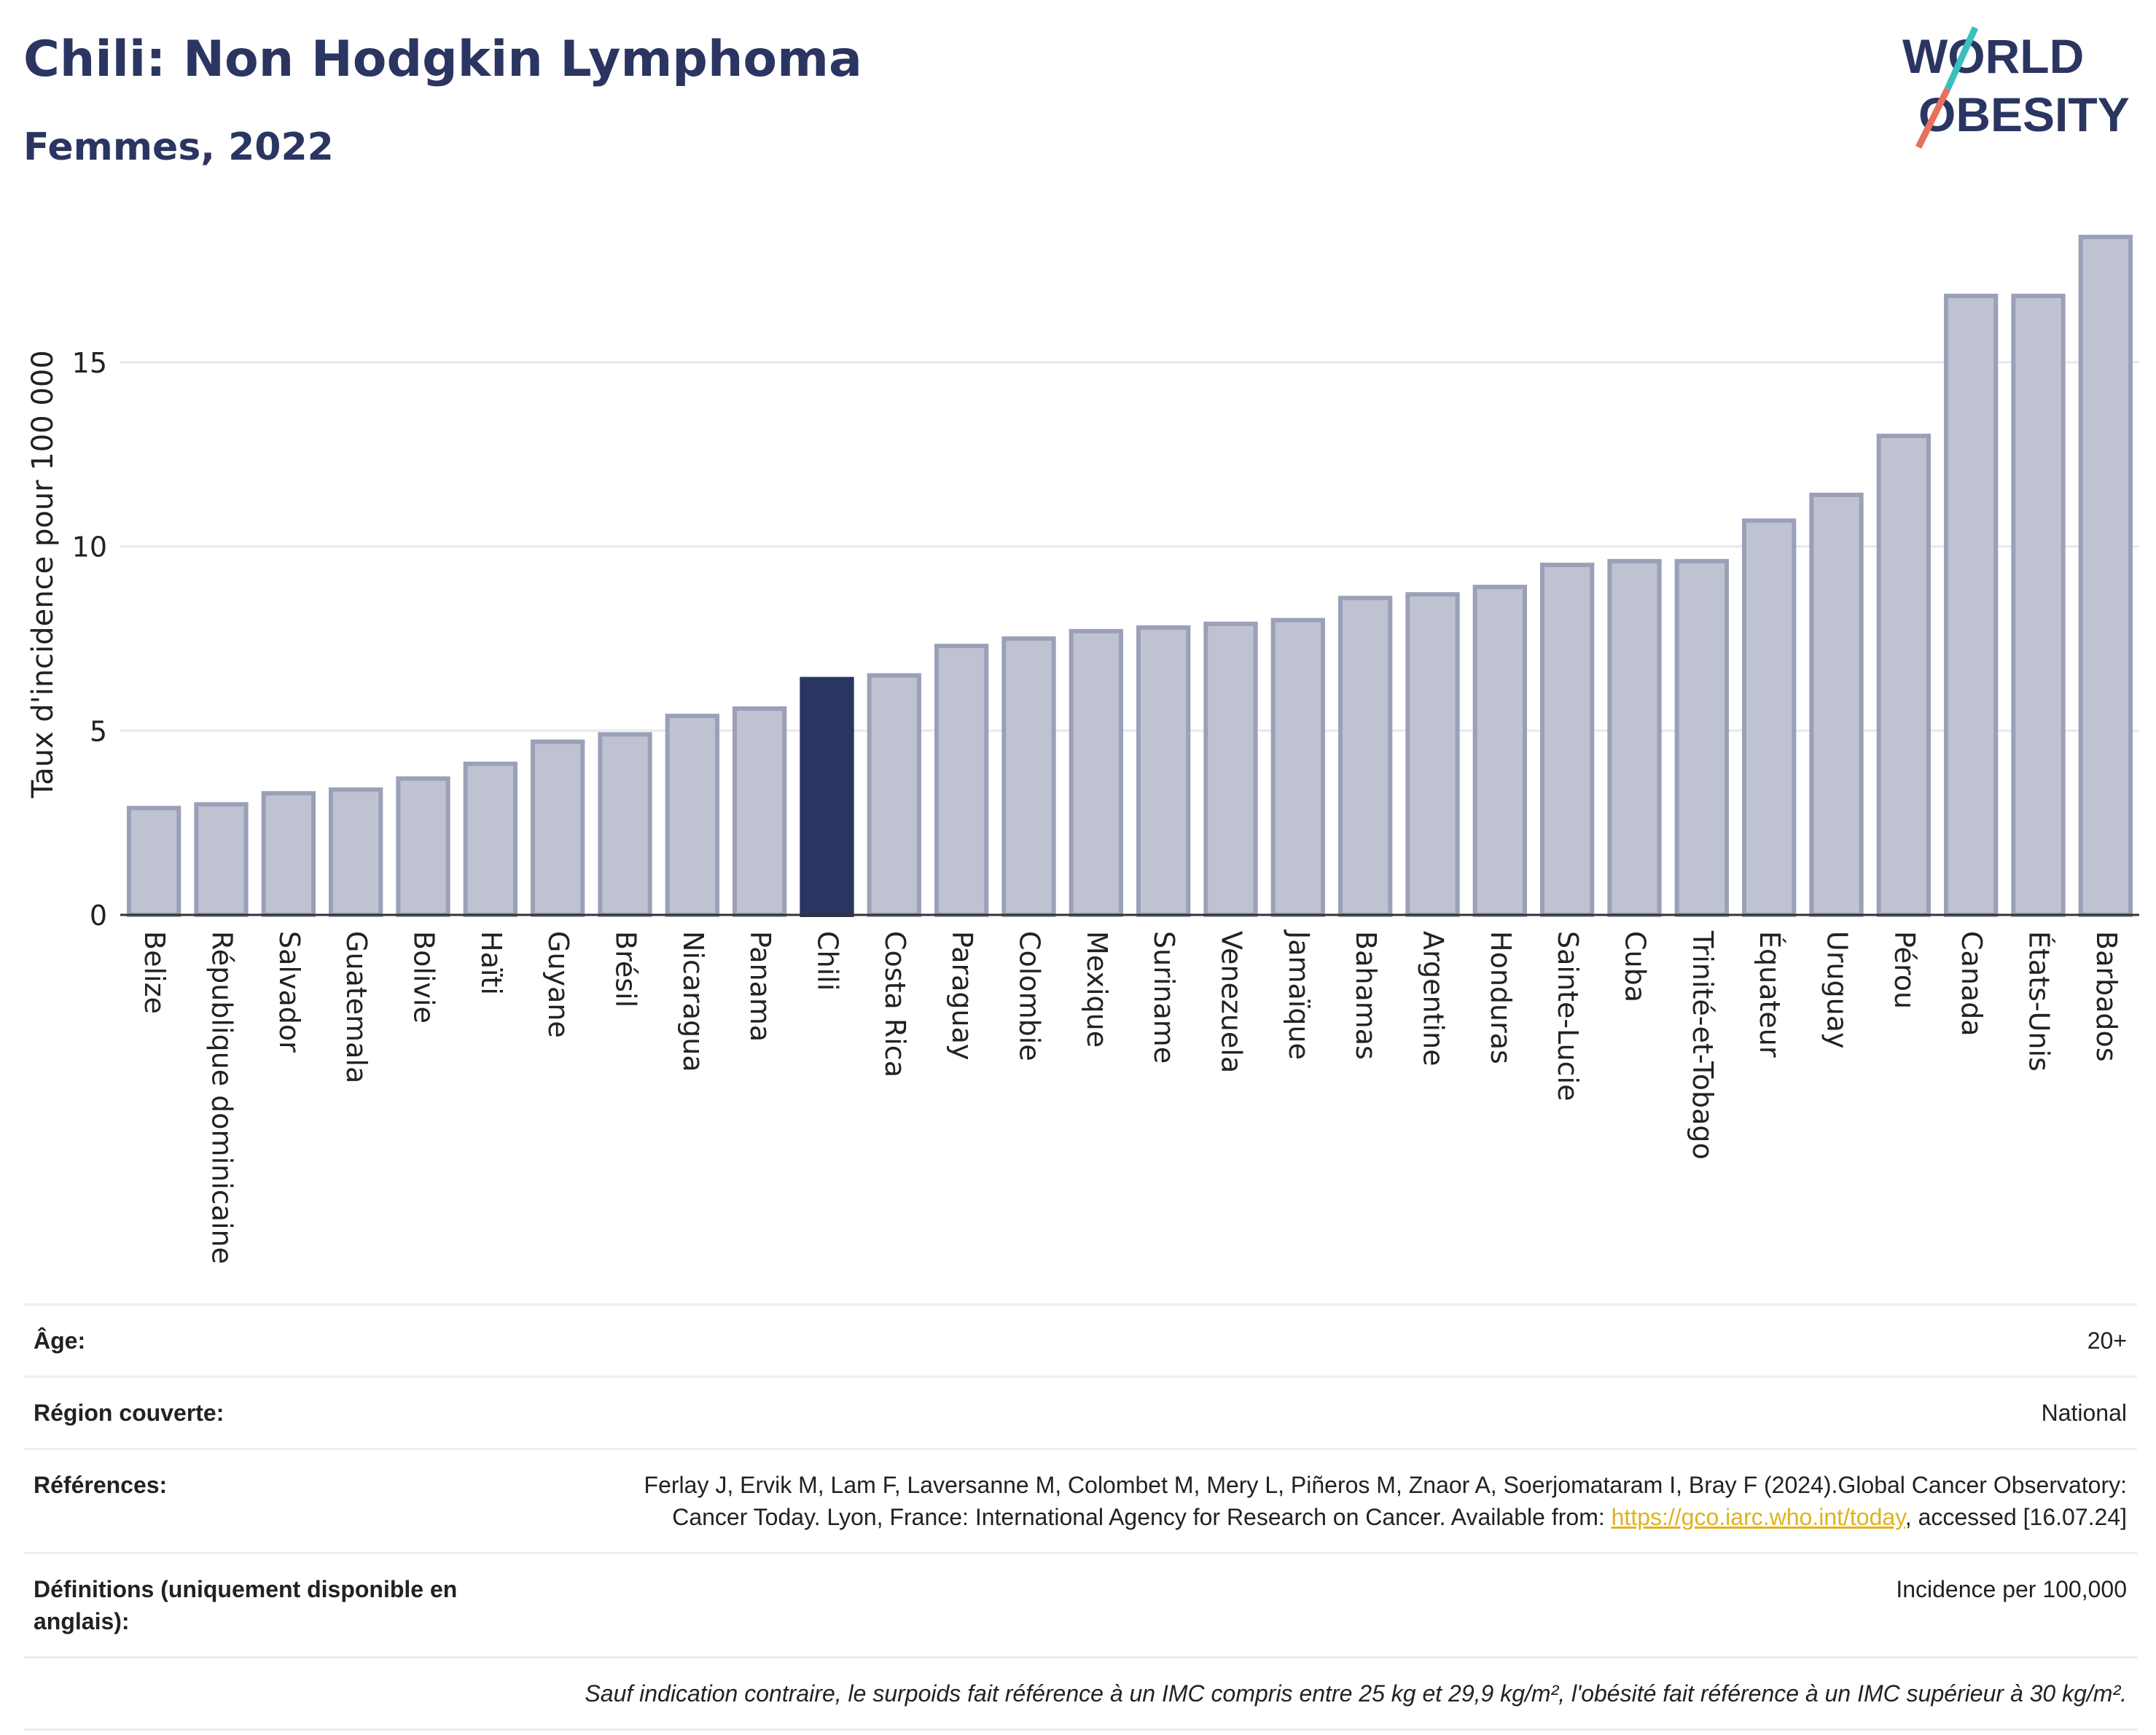  I want to click on x-tick-label: Suriname, so click(1164, 997).